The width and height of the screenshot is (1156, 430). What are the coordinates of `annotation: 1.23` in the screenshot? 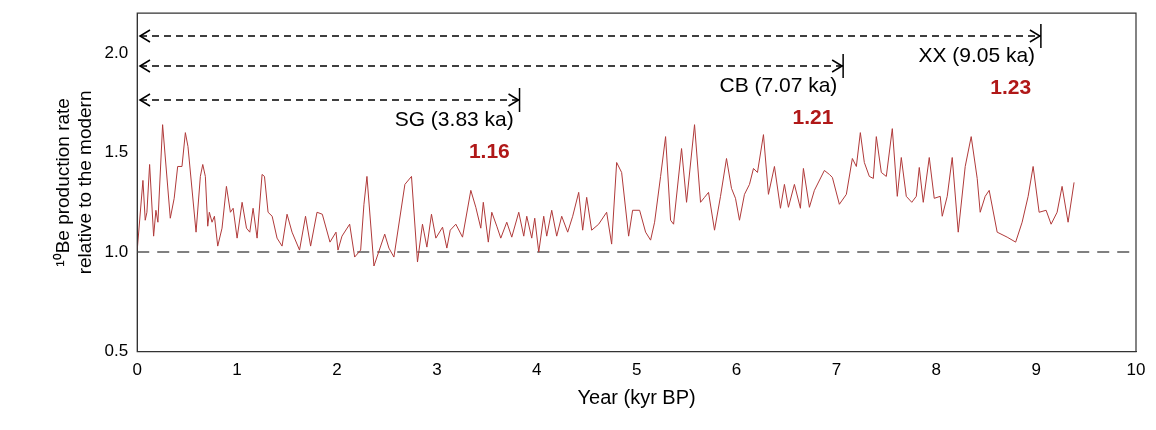 It's located at (1011, 87).